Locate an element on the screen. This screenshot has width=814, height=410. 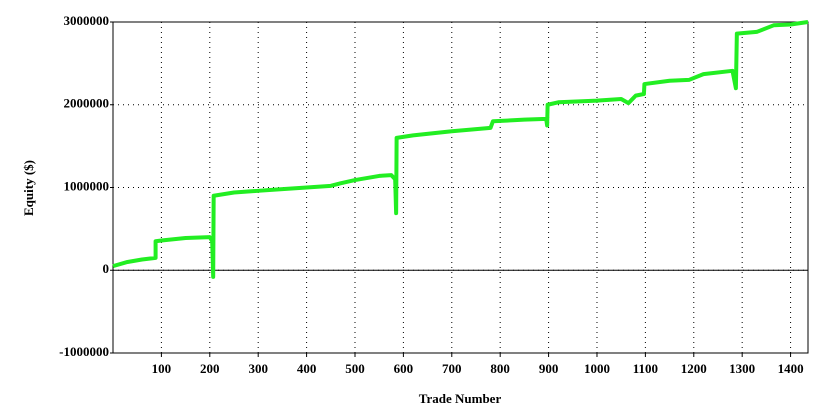
x-tick-label: 400 is located at coordinates (307, 368).